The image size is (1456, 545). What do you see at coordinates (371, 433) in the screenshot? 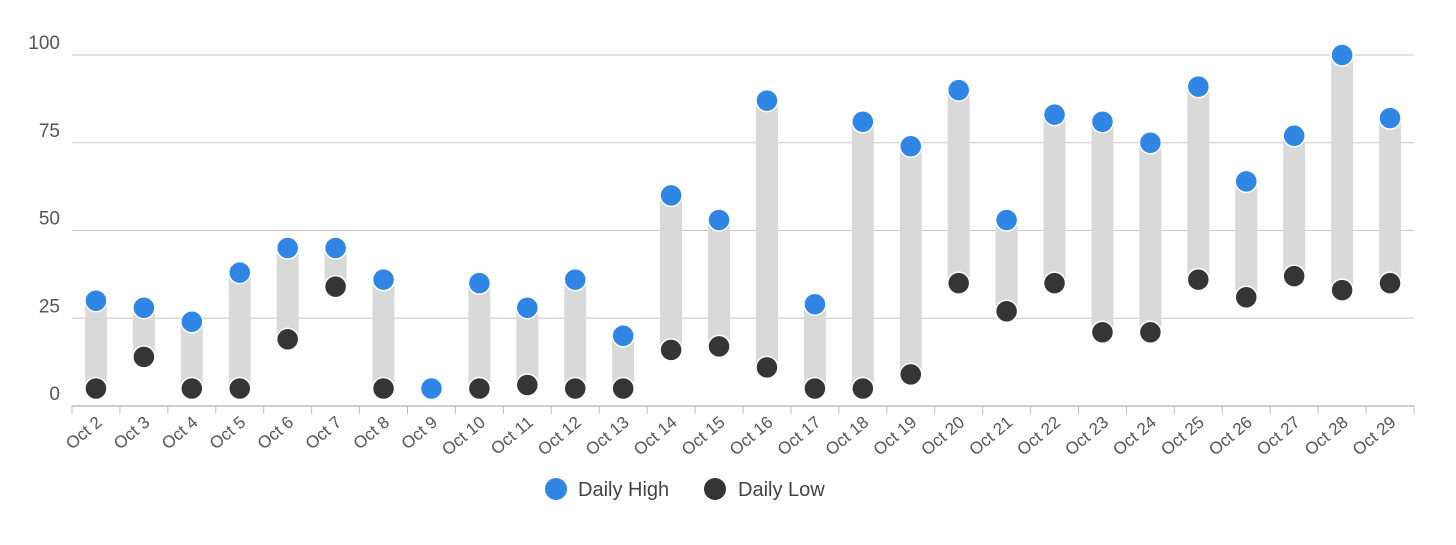
I see `x-tick-label: Oct 8` at bounding box center [371, 433].